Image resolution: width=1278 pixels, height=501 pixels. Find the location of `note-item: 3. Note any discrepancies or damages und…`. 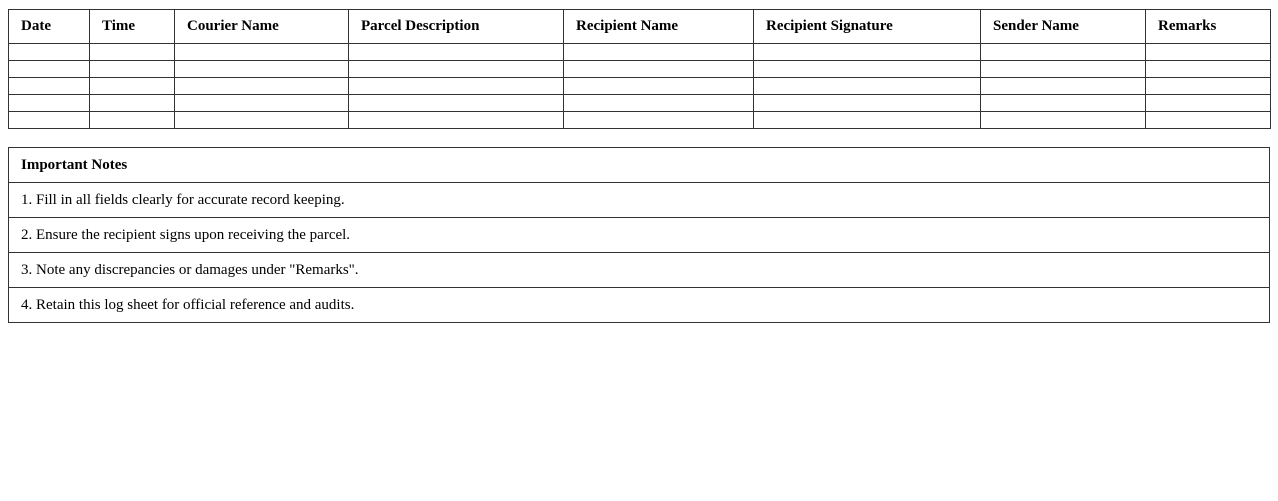

note-item: 3. Note any discrepancies or damages und… is located at coordinates (639, 270).